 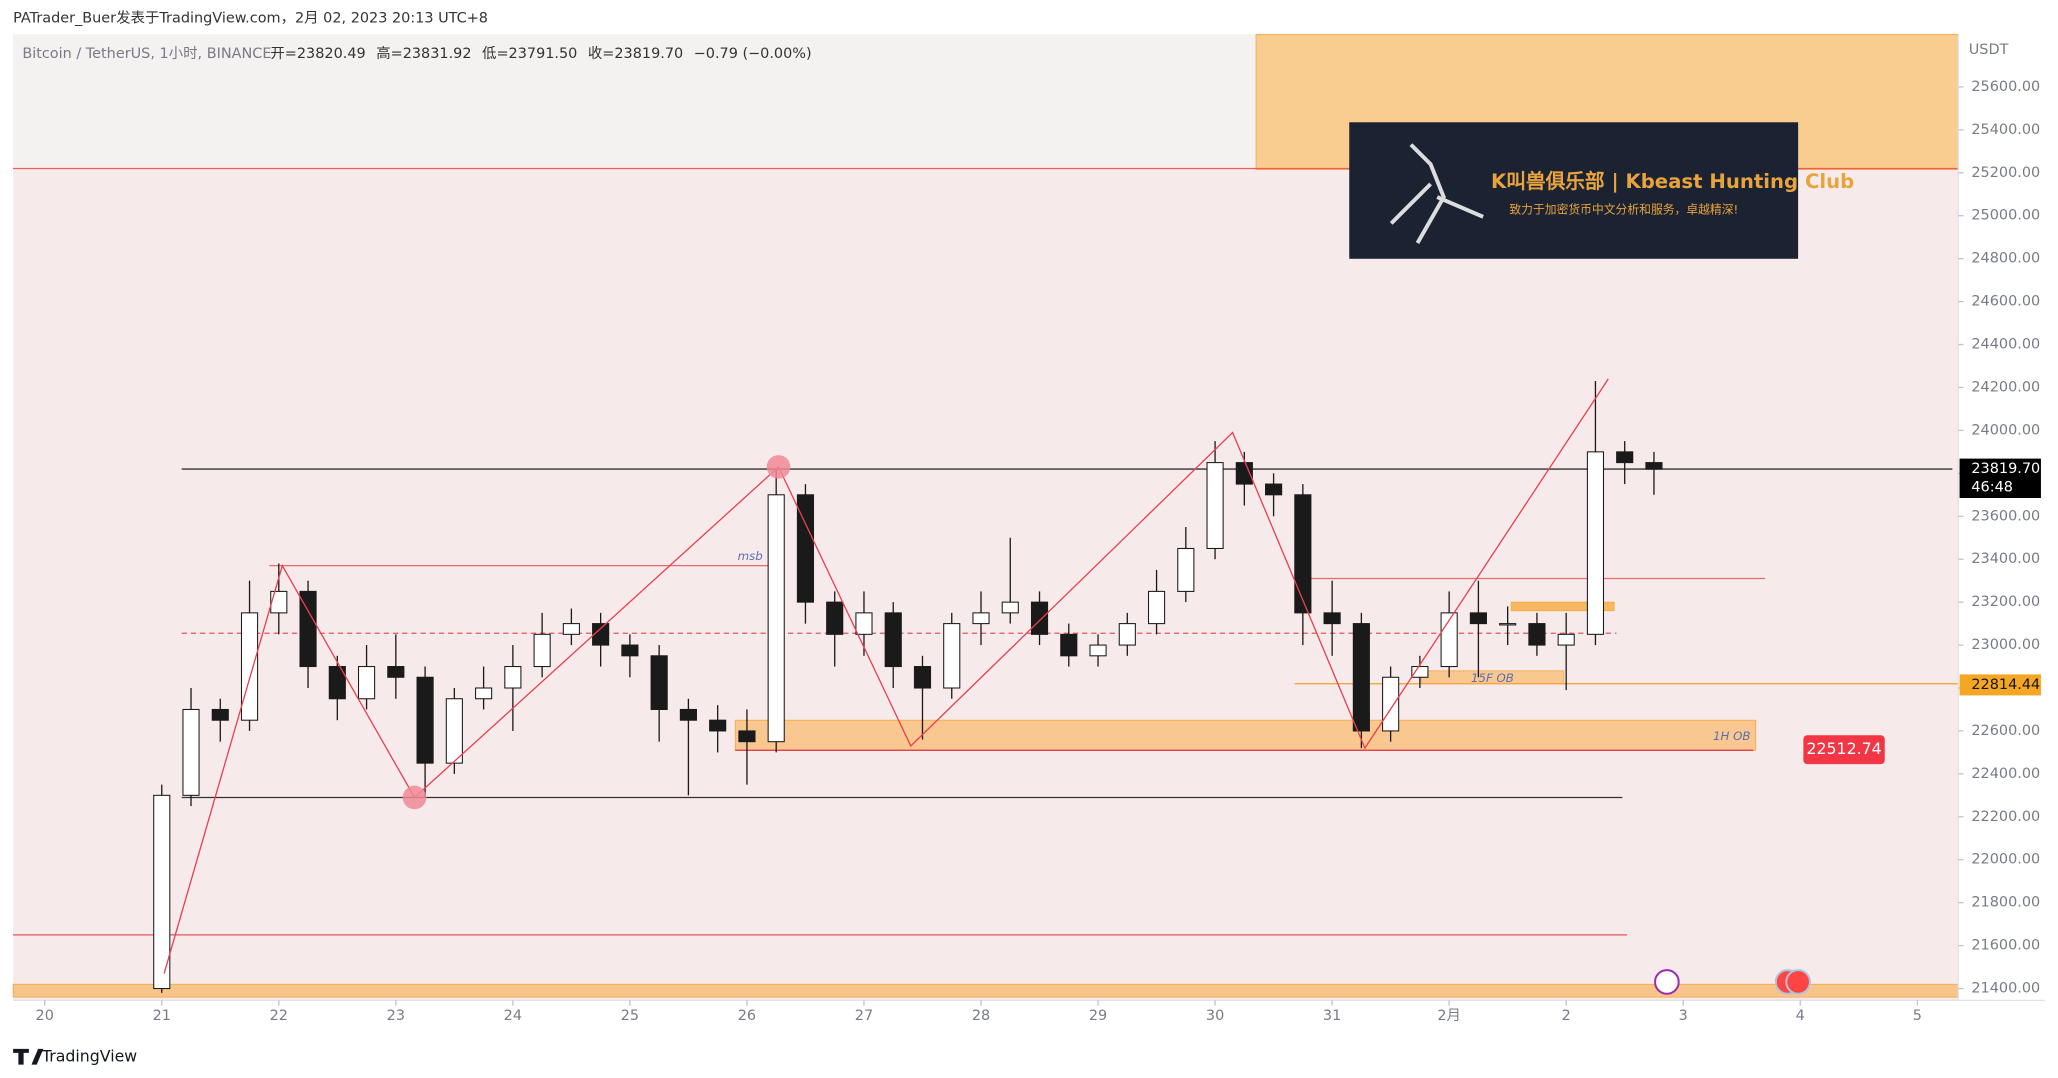 What do you see at coordinates (2005, 173) in the screenshot?
I see `y-tick-label: 25200.00` at bounding box center [2005, 173].